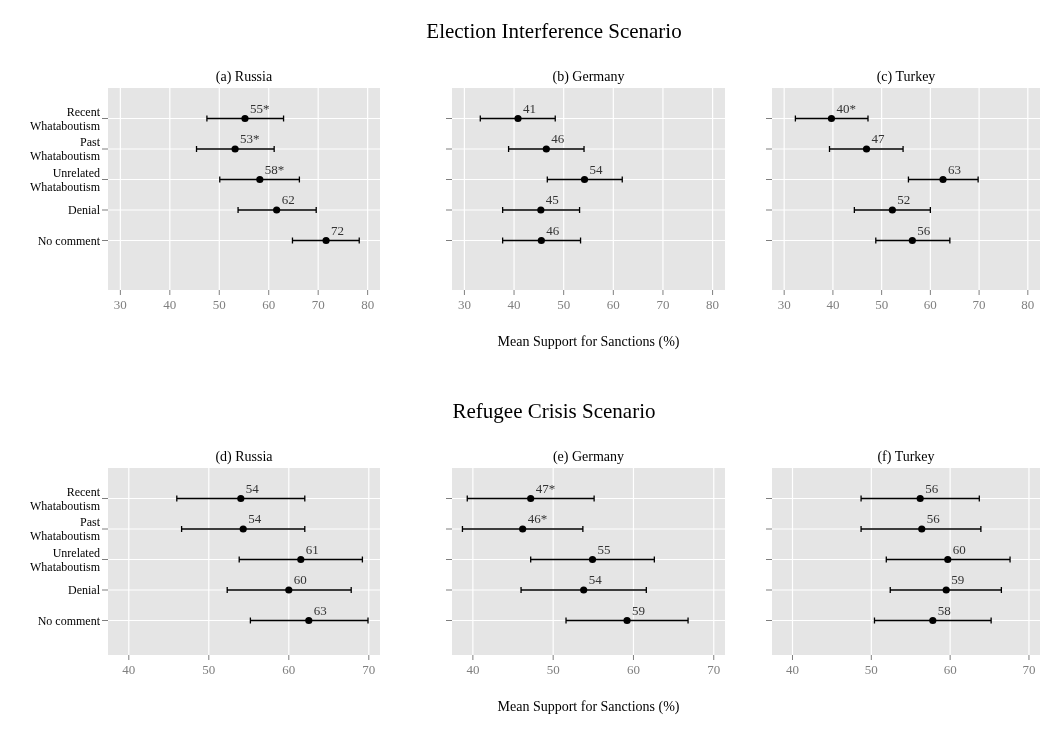 This screenshot has height=731, width=1045. What do you see at coordinates (554, 31) in the screenshot?
I see `text: Election Interference Scenario` at bounding box center [554, 31].